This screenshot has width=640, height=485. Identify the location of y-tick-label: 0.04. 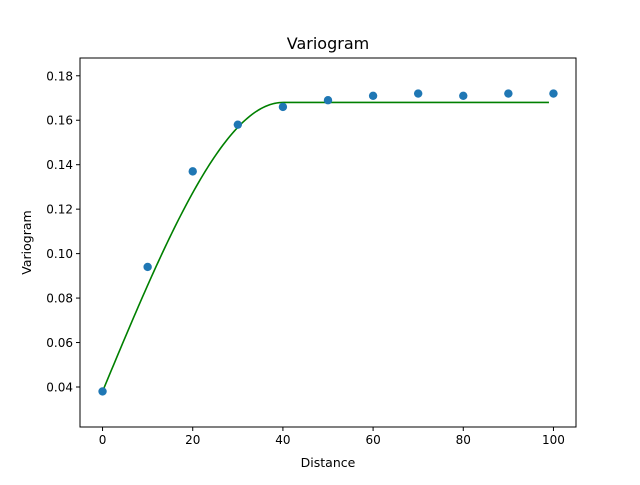
(59, 387).